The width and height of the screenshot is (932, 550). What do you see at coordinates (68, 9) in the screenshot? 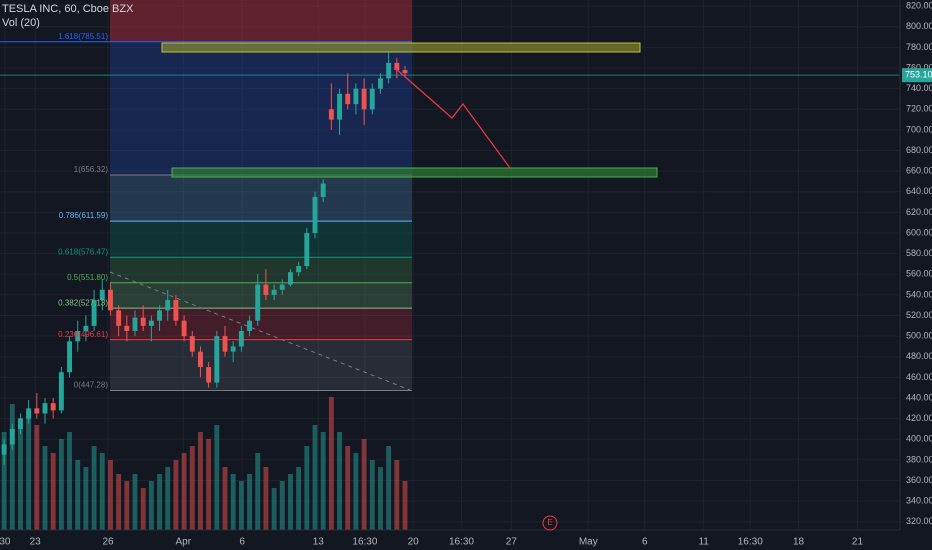
I see `chart-title: TESLA INC, 60, Cboe BZX` at bounding box center [68, 9].